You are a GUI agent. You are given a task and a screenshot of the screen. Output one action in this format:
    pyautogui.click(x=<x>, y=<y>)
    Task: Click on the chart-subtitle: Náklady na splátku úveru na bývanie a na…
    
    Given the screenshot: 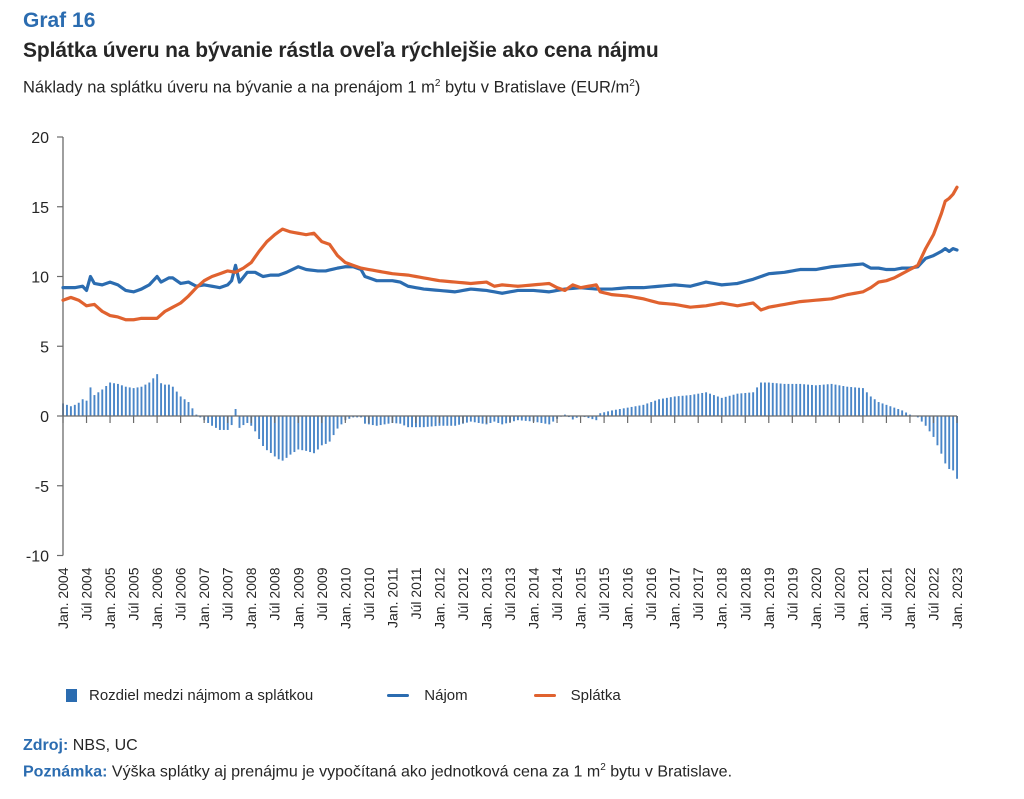 What is the action you would take?
    pyautogui.click(x=331, y=88)
    